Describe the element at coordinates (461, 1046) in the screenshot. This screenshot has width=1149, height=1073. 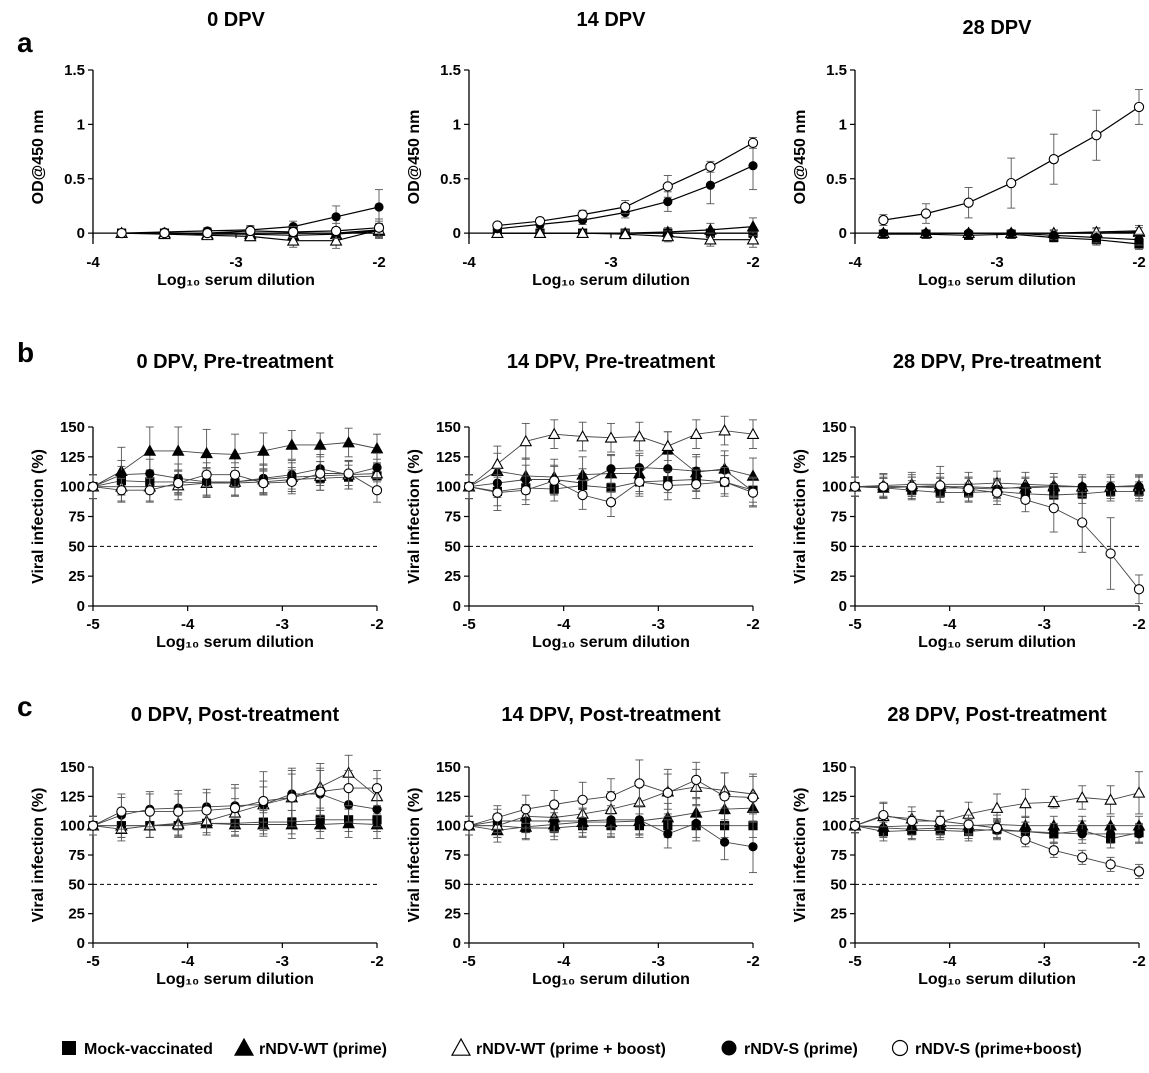
I see `legend-triangle-icon` at that location.